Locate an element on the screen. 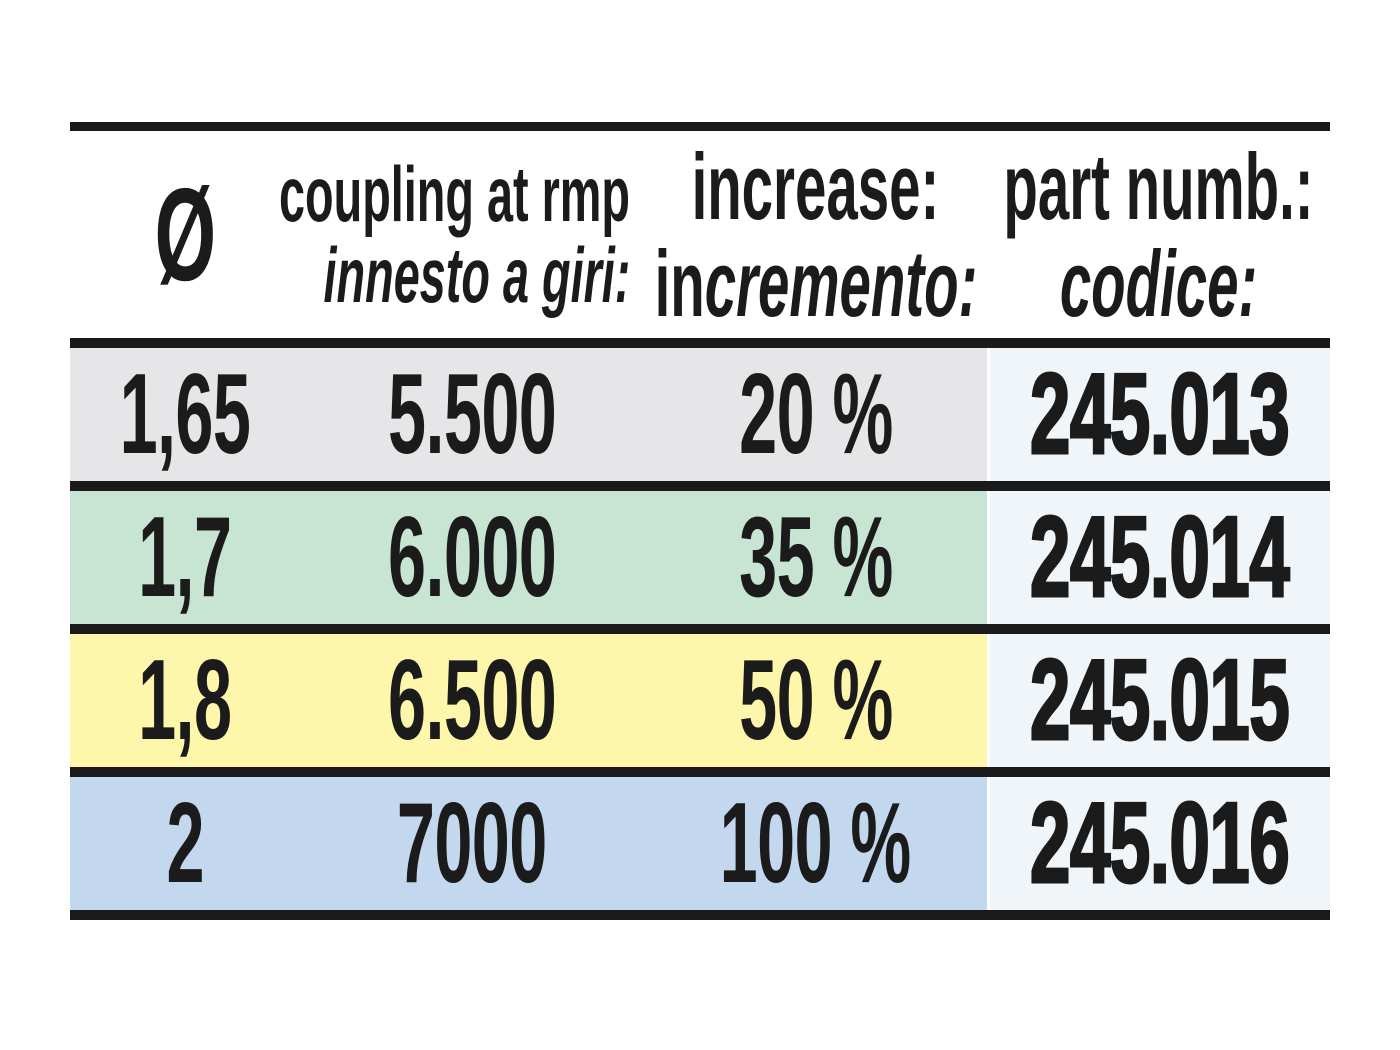  diameter-cell: 1,8 is located at coordinates (185, 700).